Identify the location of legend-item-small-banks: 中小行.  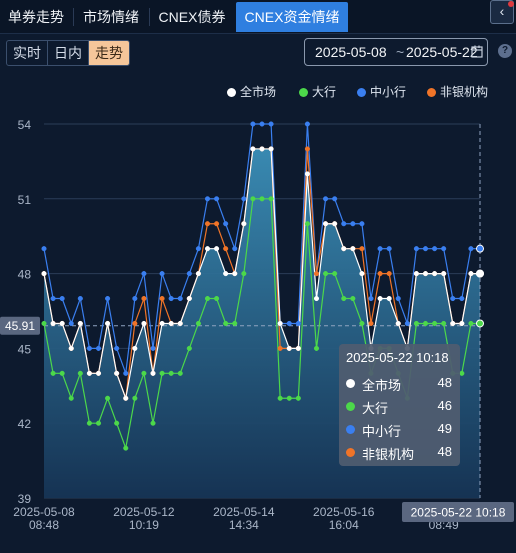
(381, 91).